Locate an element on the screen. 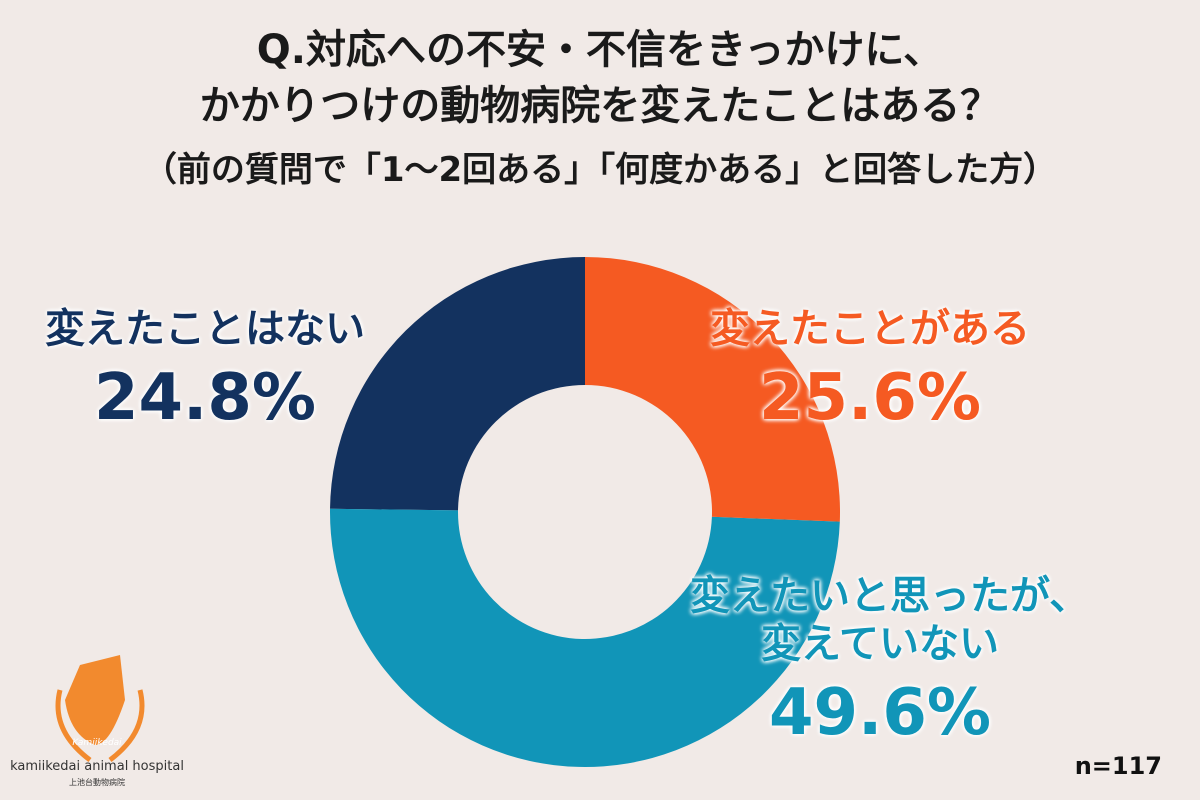 The height and width of the screenshot is (800, 1200). slice-value-label: 25.6% is located at coordinates (870, 398).